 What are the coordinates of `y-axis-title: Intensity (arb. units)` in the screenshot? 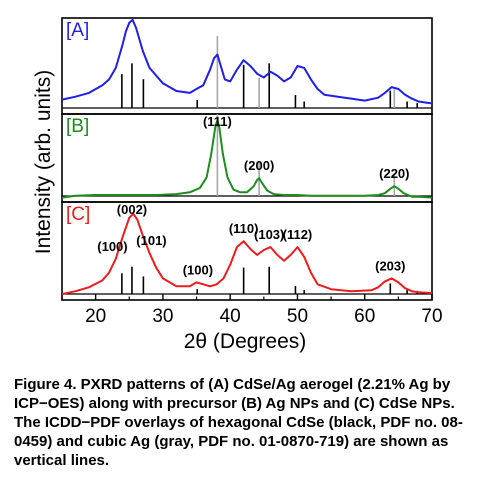 It's located at (43, 162).